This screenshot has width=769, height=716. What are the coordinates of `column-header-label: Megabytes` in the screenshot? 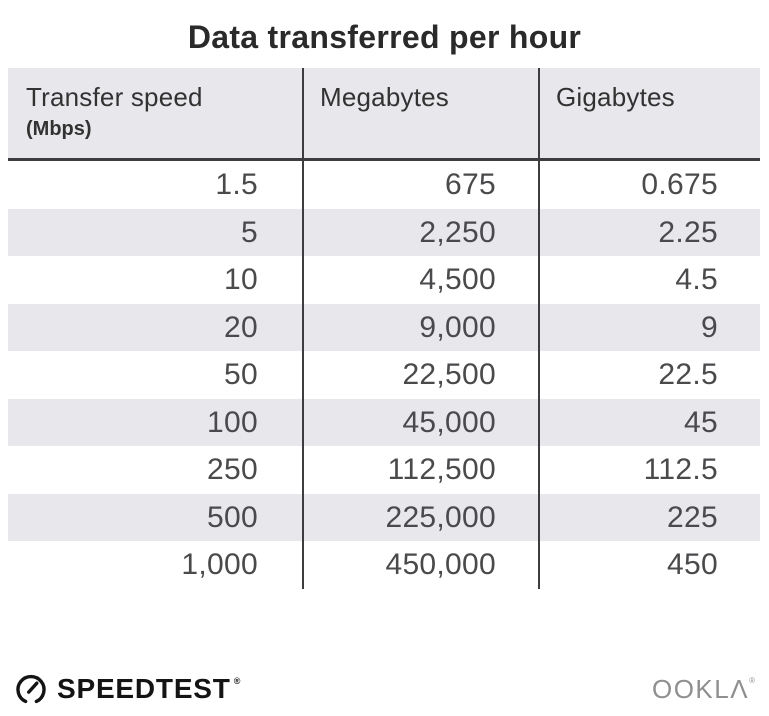 It's located at (384, 97).